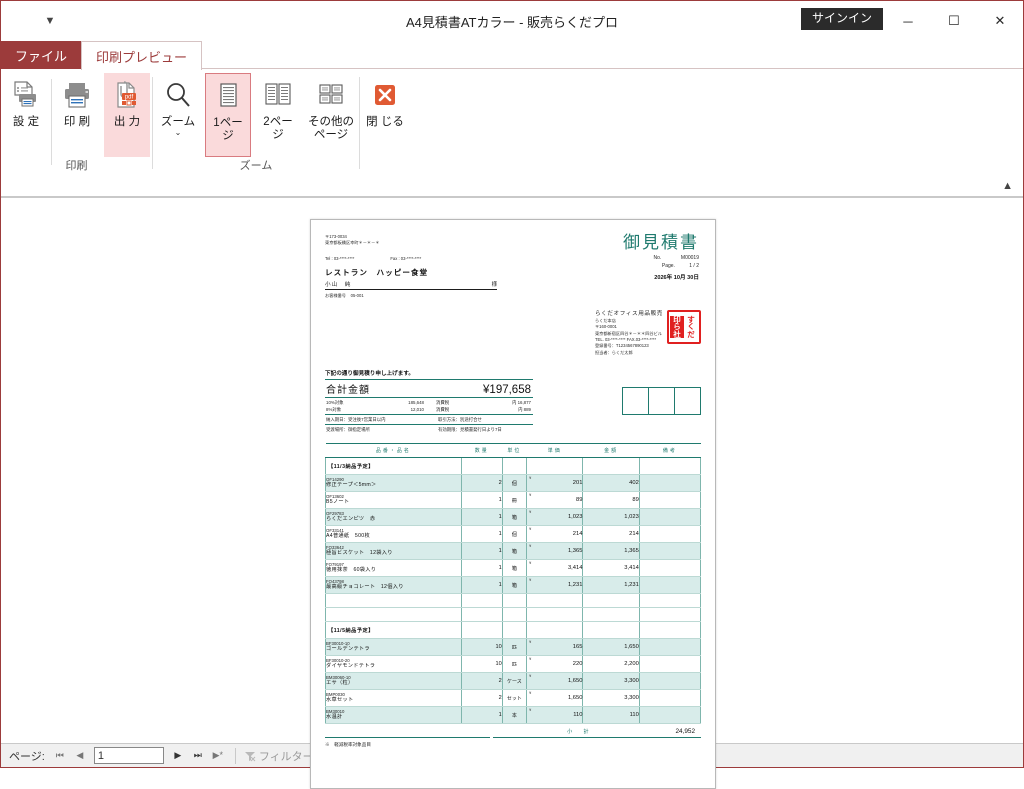 This screenshot has height=789, width=1024. What do you see at coordinates (77, 115) in the screenshot?
I see `print-button: 印 刷` at bounding box center [77, 115].